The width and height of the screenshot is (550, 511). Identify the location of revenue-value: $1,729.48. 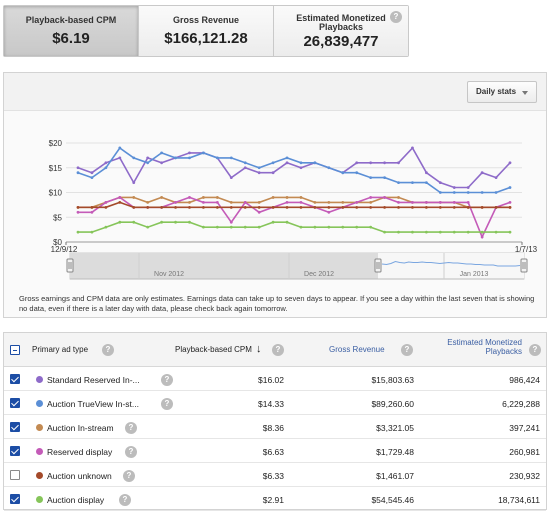
(395, 452).